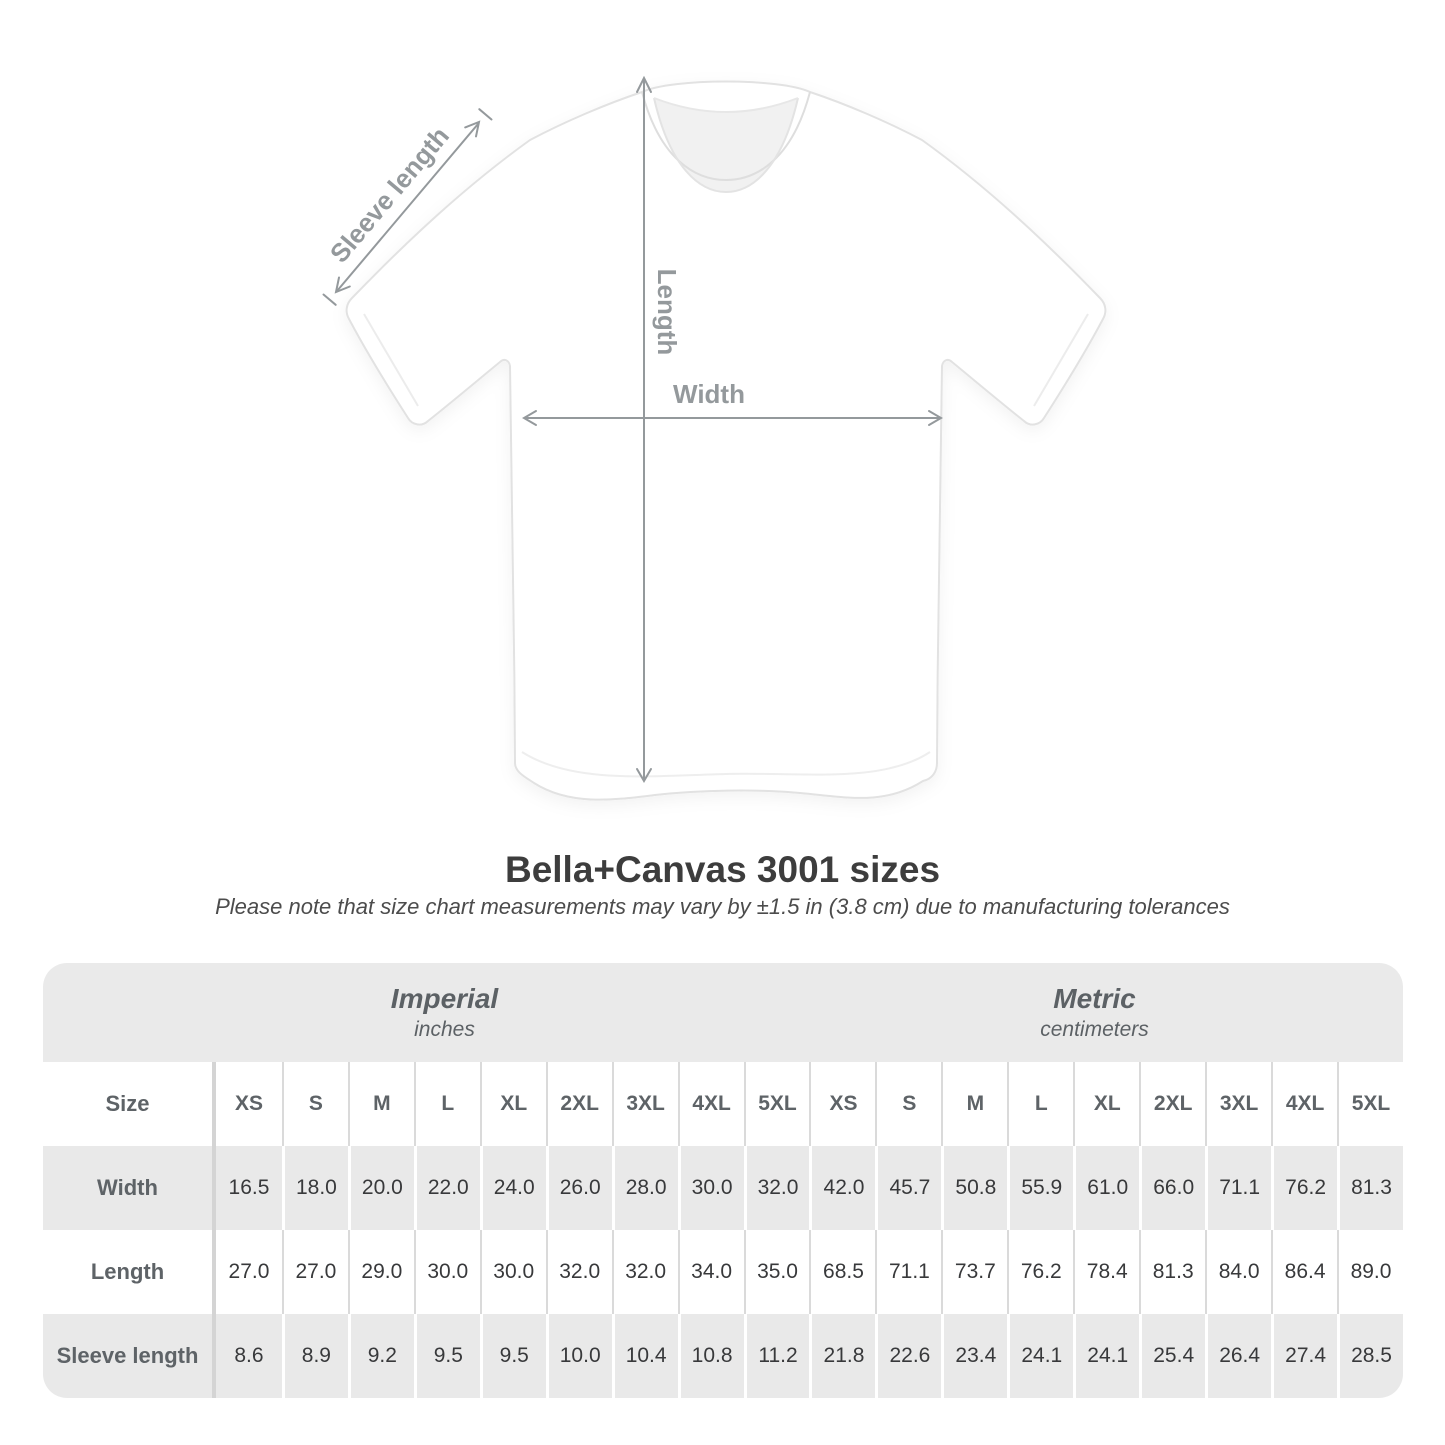  What do you see at coordinates (1094, 1029) in the screenshot?
I see `metric-unit: centimeters` at bounding box center [1094, 1029].